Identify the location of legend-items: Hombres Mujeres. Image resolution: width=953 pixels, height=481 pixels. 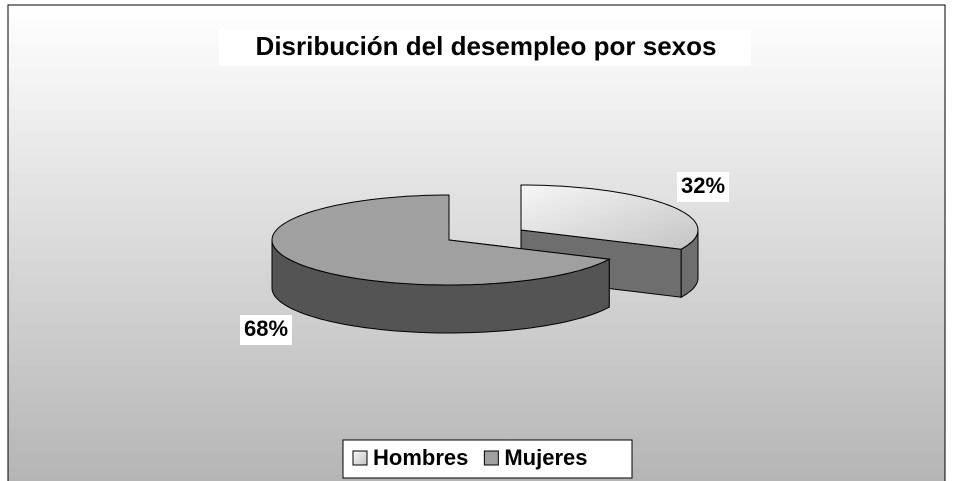
(470, 457).